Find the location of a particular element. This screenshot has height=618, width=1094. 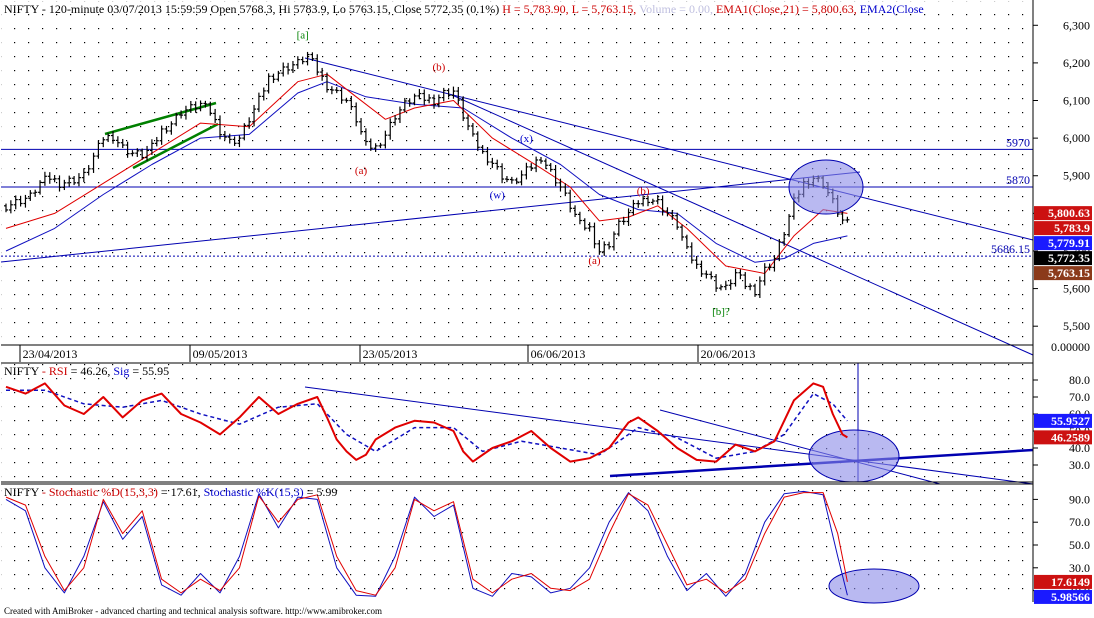

title-part: = 46.26, is located at coordinates (91, 371).